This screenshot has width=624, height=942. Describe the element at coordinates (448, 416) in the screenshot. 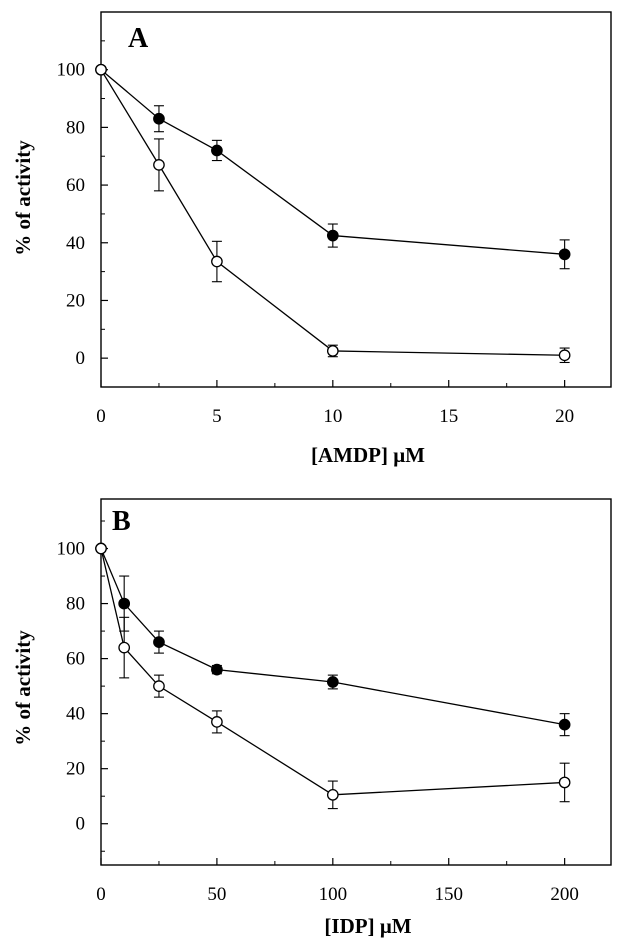

I see `panel-a-x-tick-label: 15` at that location.